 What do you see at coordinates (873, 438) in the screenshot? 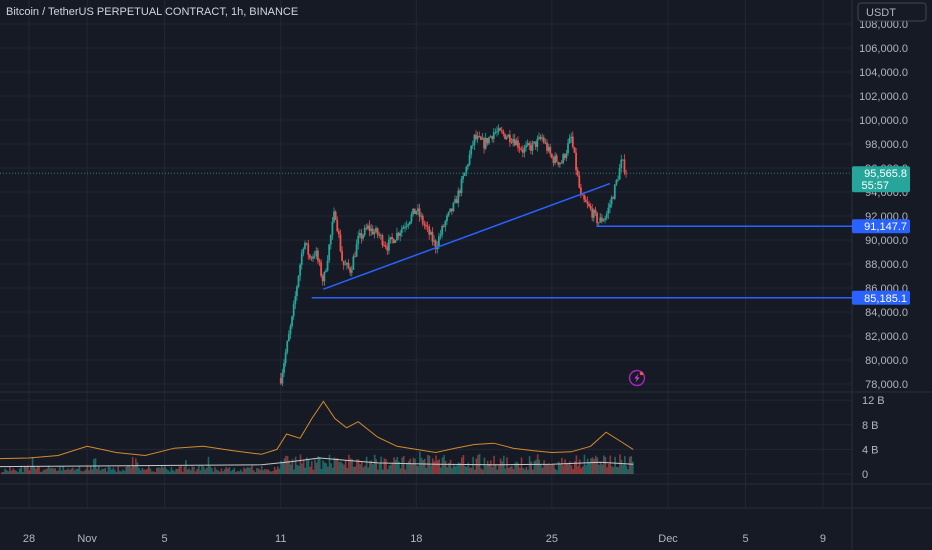
I see `volume-axis: 12 B 8 B 4 B 0` at bounding box center [873, 438].